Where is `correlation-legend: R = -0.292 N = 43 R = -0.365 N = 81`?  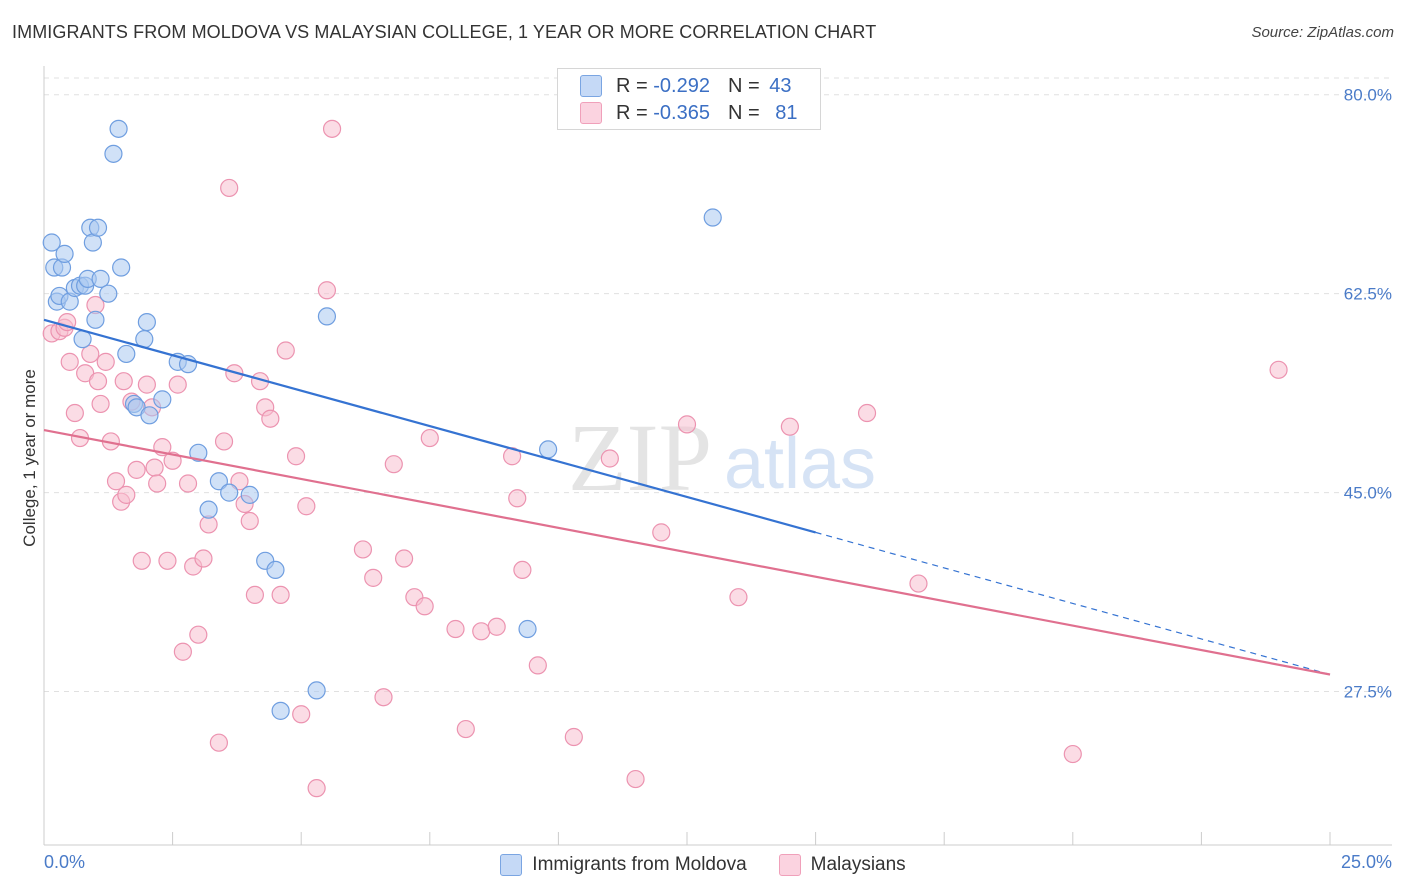
correlation-legend: R = -0.292 N = 43 R = -0.365 N = 81 is located at coordinates (689, 99).